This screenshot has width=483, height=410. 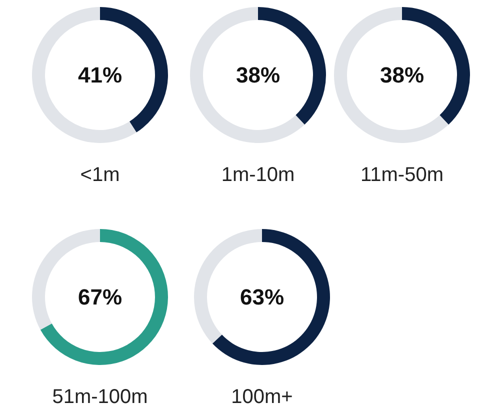 I want to click on text: 1m-10m, so click(x=258, y=175).